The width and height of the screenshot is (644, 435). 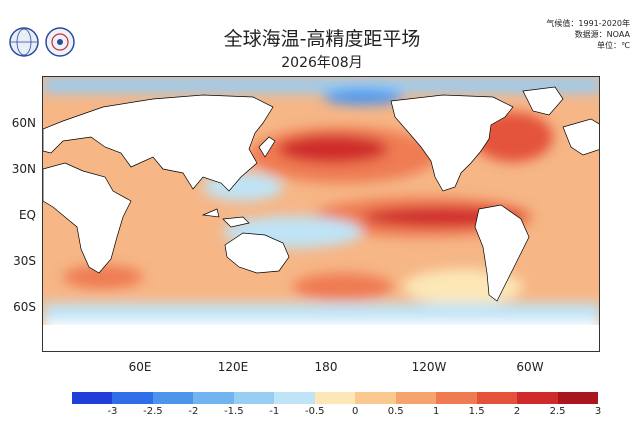 I want to click on lat-label-30n: 30N, so click(x=23, y=169).